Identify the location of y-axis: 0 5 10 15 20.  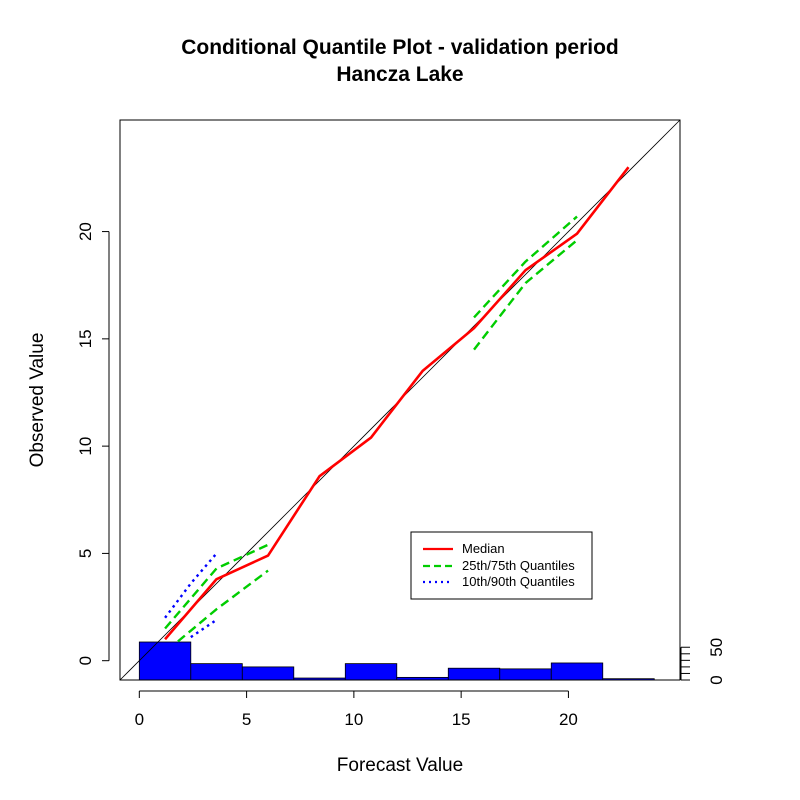
(93, 443).